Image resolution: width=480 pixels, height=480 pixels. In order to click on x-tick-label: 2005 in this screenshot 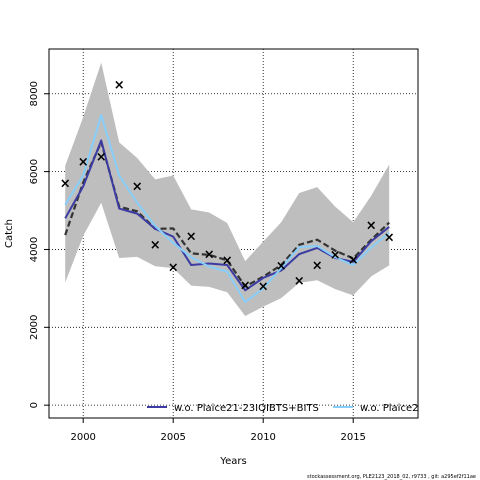, I will do `click(172, 437)`.